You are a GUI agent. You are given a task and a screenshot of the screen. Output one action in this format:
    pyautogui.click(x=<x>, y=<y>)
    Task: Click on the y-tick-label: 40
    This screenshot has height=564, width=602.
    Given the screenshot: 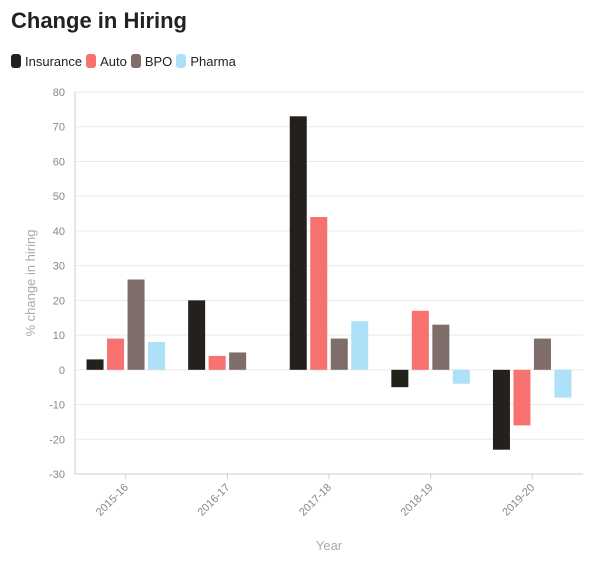 What is the action you would take?
    pyautogui.click(x=59, y=232)
    